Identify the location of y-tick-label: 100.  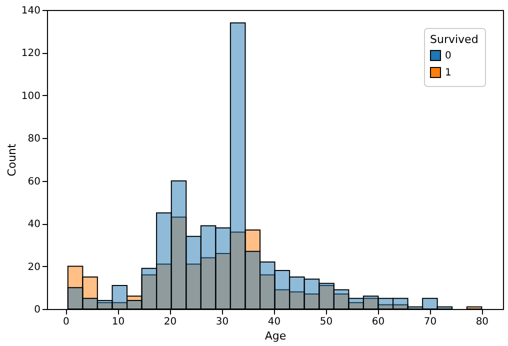
(30, 96).